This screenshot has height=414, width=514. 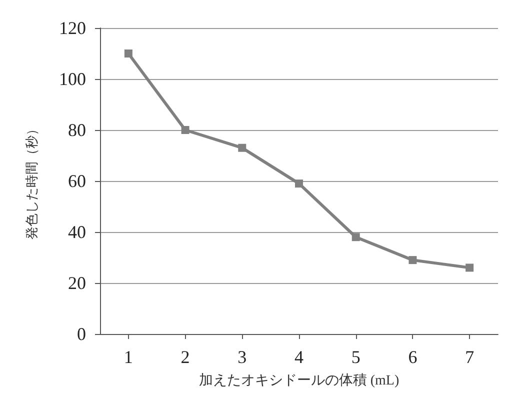 I want to click on x-axis-title: 加えたオキシドールの体積 (mL), so click(x=299, y=380).